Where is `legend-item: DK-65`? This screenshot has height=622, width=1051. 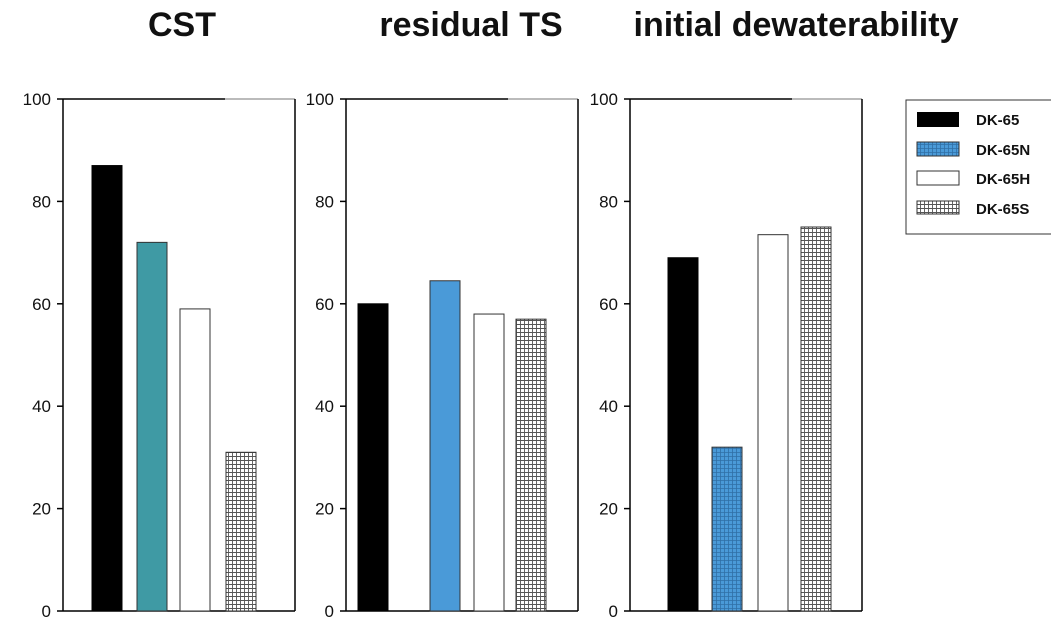
legend-item: DK-65 is located at coordinates (968, 120).